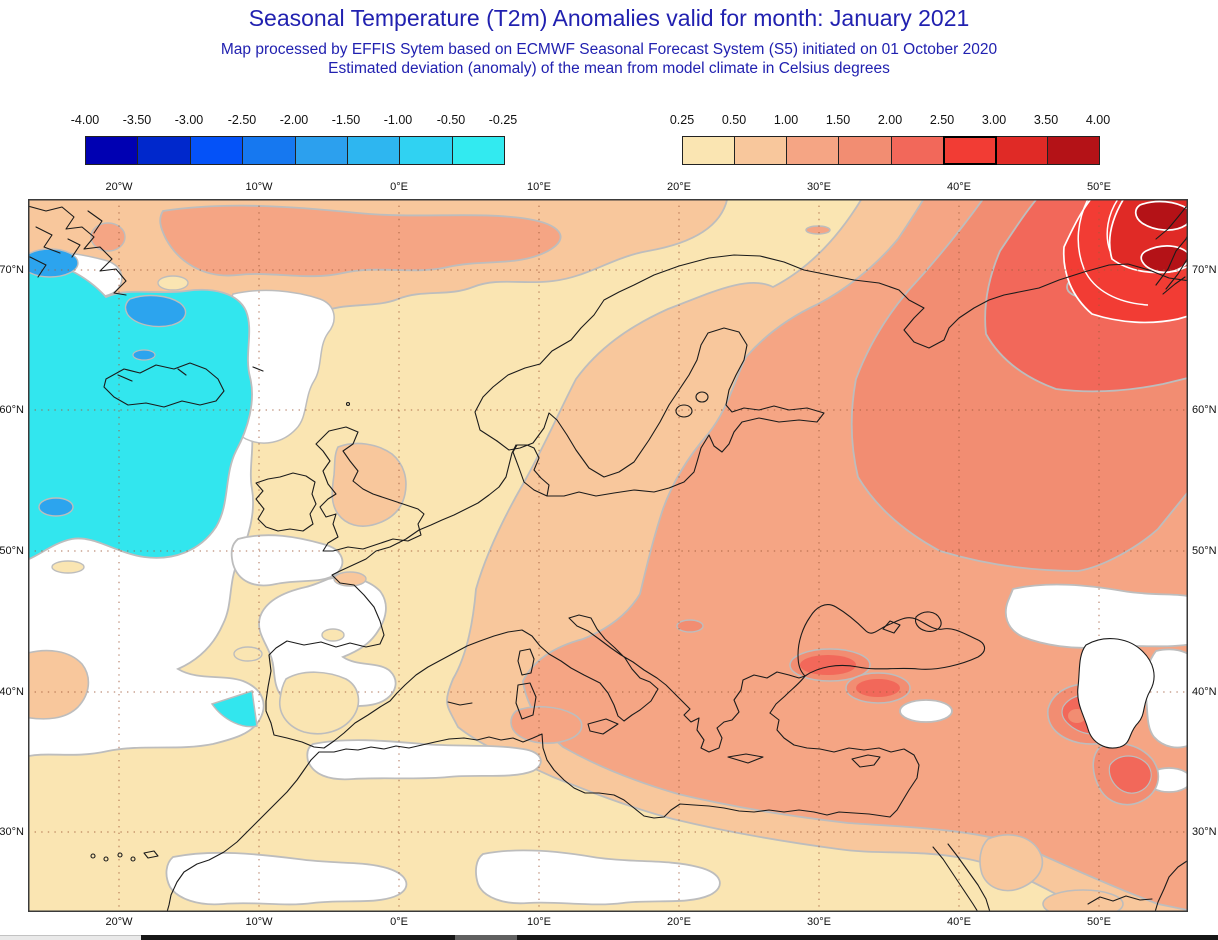  I want to click on pos-scale-tick: 1.00, so click(786, 120).